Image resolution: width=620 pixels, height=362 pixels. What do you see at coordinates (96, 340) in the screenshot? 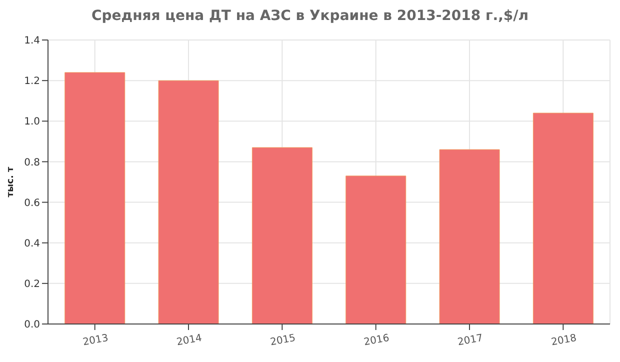
I see `x-tick-label: 2013` at bounding box center [96, 340].